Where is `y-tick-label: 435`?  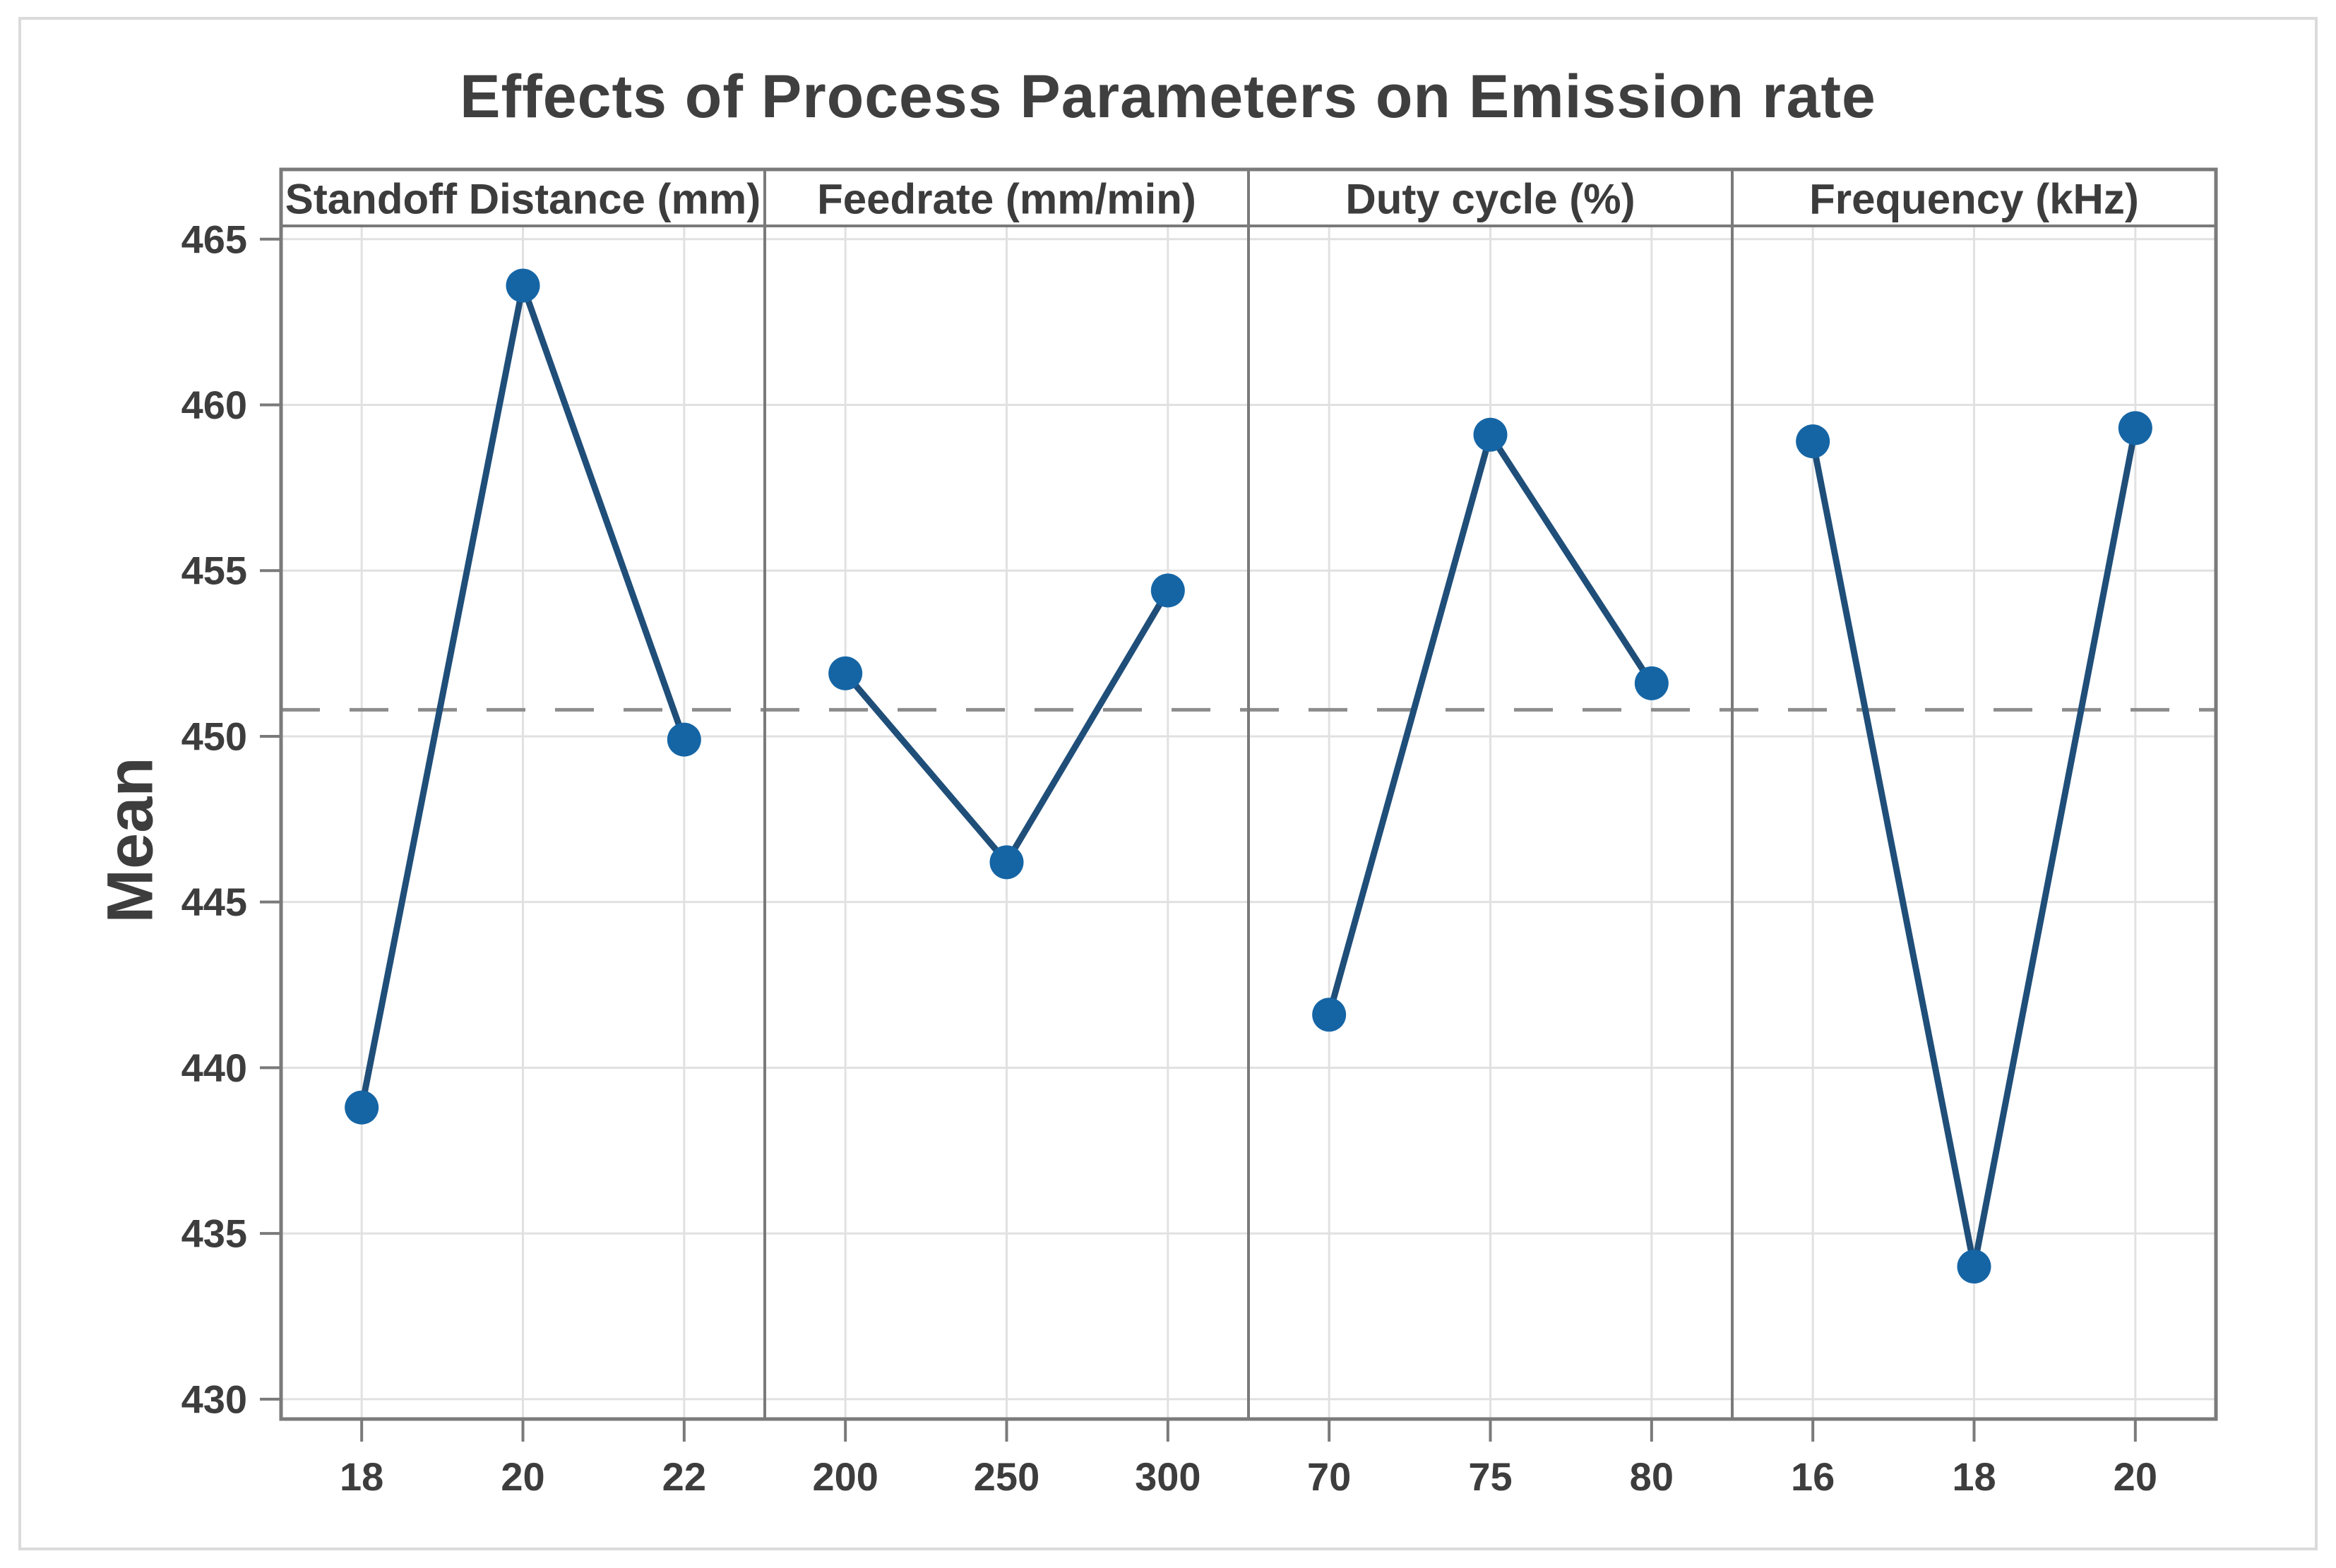
y-tick-label: 435 is located at coordinates (214, 1233).